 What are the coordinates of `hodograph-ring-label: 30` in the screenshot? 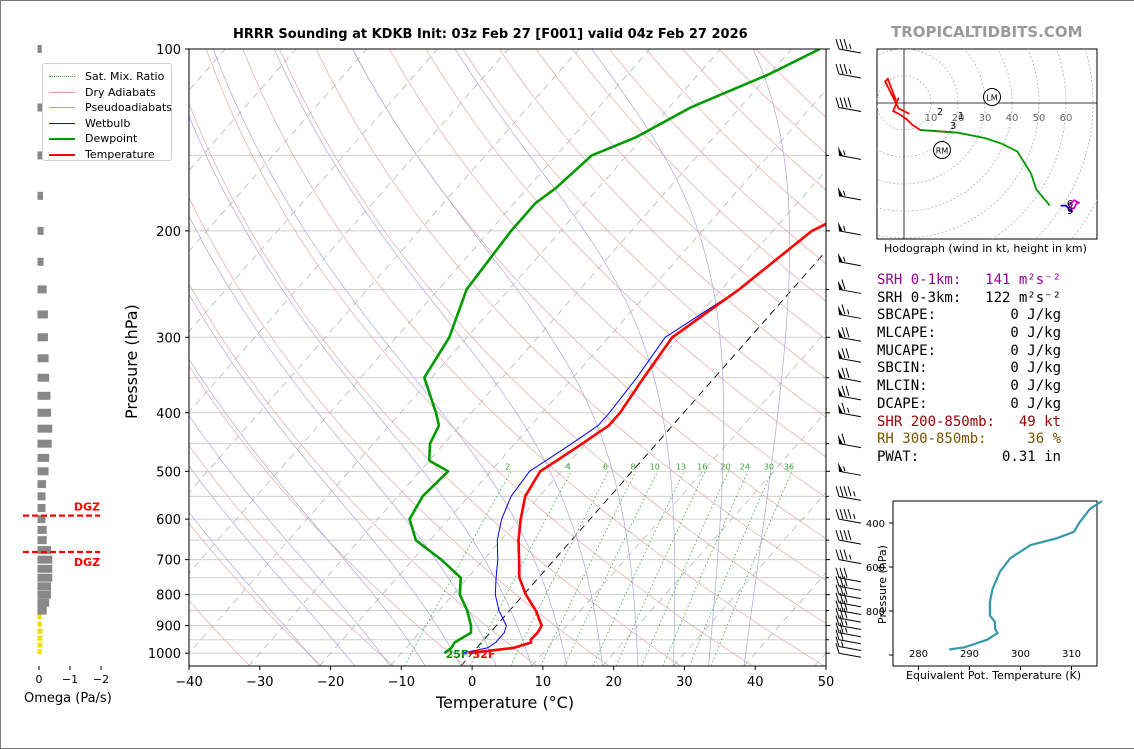 It's located at (985, 118).